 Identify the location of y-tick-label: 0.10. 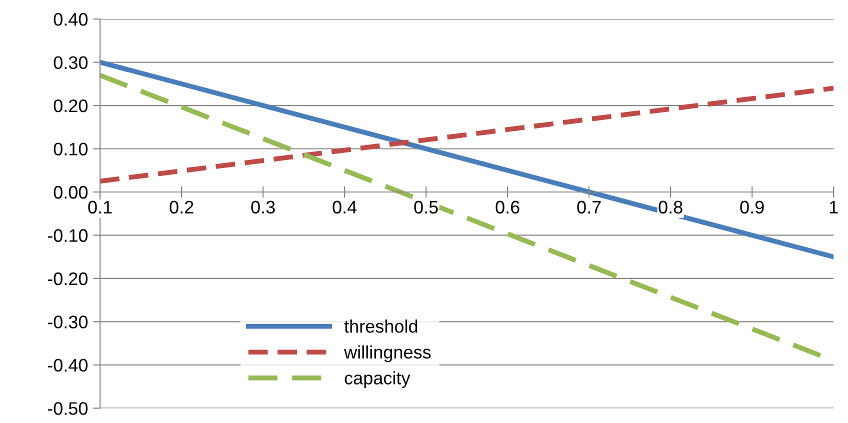
(71, 149).